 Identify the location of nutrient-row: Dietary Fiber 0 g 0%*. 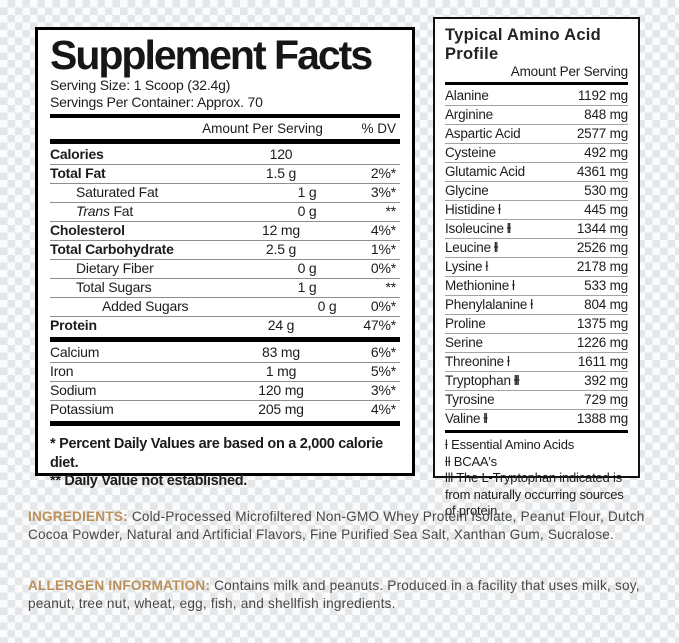
(225, 268).